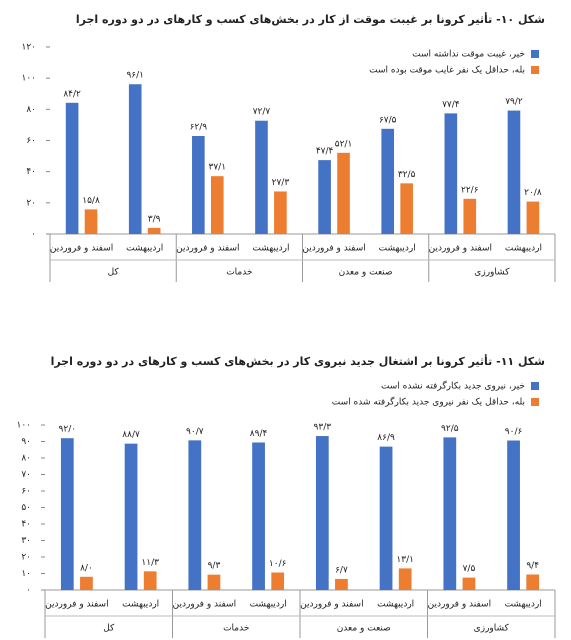  Describe the element at coordinates (281, 183) in the screenshot. I see `value-label: ۲۷/۳` at that location.